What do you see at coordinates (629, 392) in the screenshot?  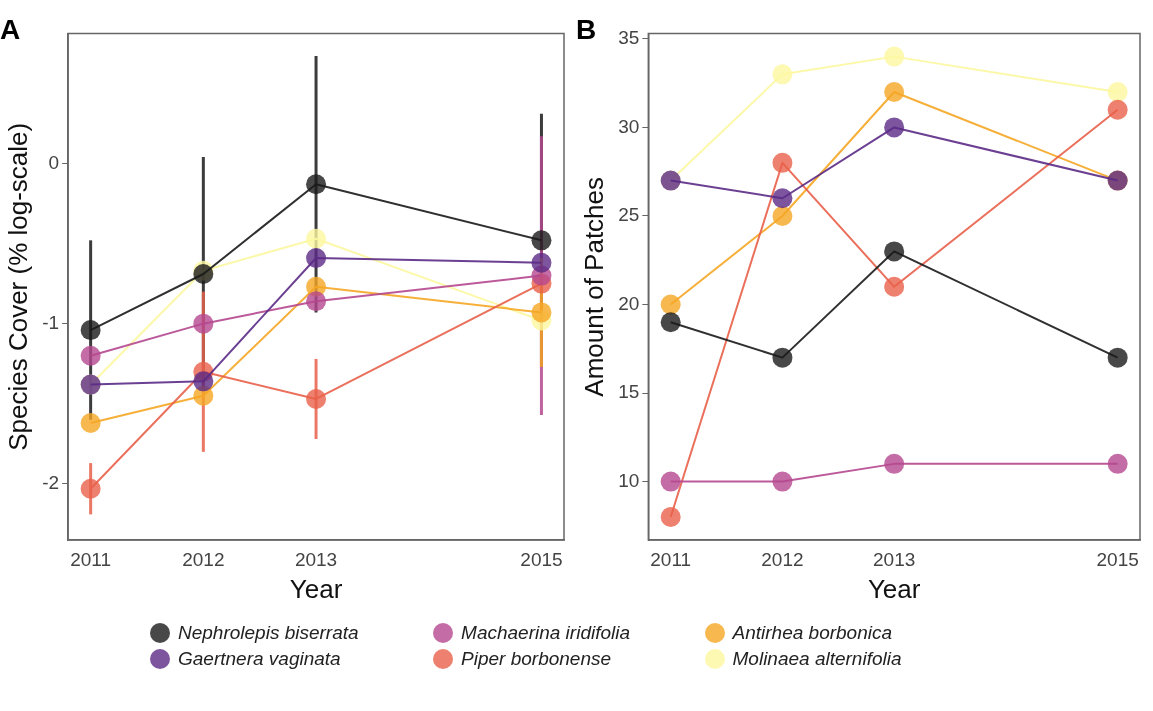 I see `y-tick-label: 15` at bounding box center [629, 392].